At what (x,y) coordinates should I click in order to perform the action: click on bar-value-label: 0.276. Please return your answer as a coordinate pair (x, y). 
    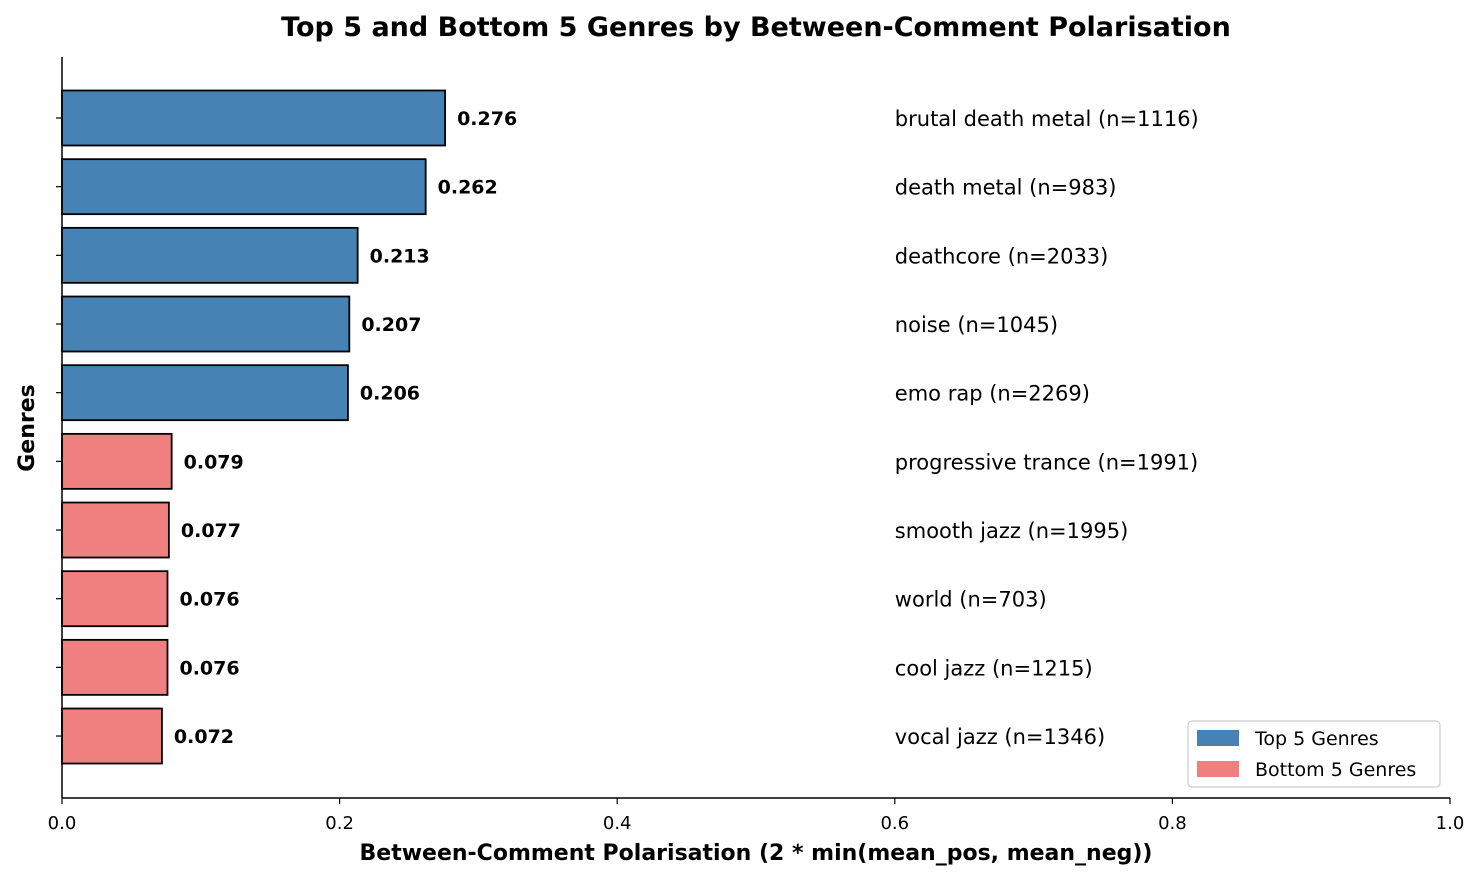
    Looking at the image, I should click on (487, 119).